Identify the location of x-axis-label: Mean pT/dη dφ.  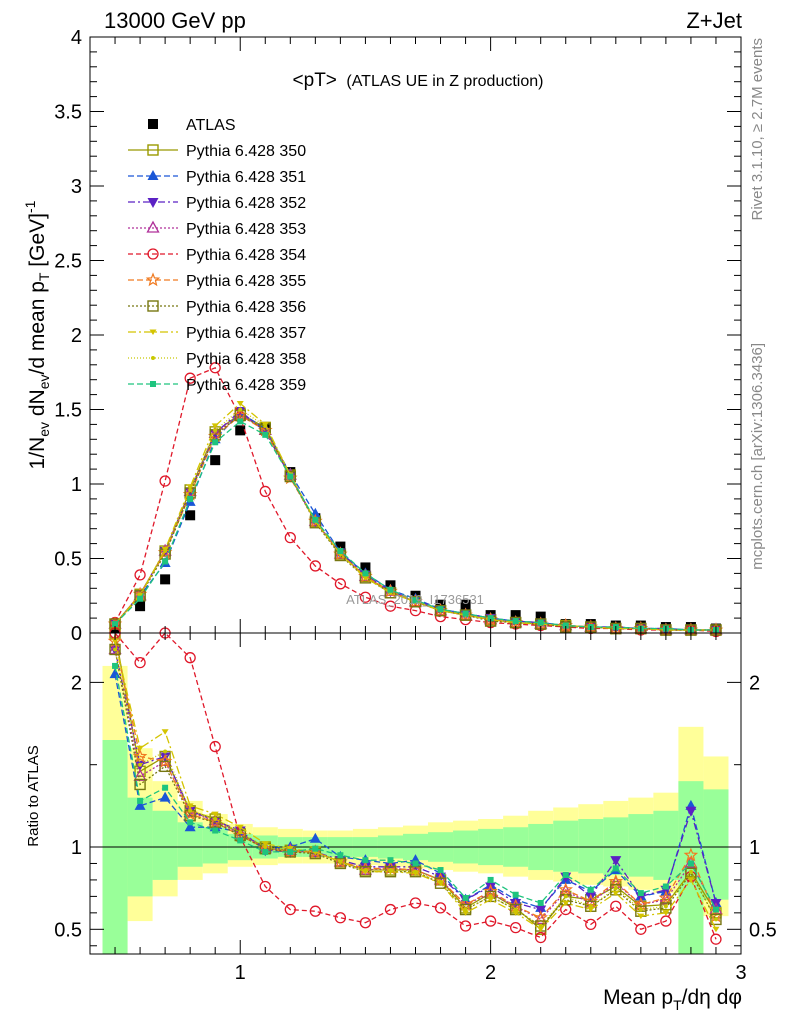
(672, 999).